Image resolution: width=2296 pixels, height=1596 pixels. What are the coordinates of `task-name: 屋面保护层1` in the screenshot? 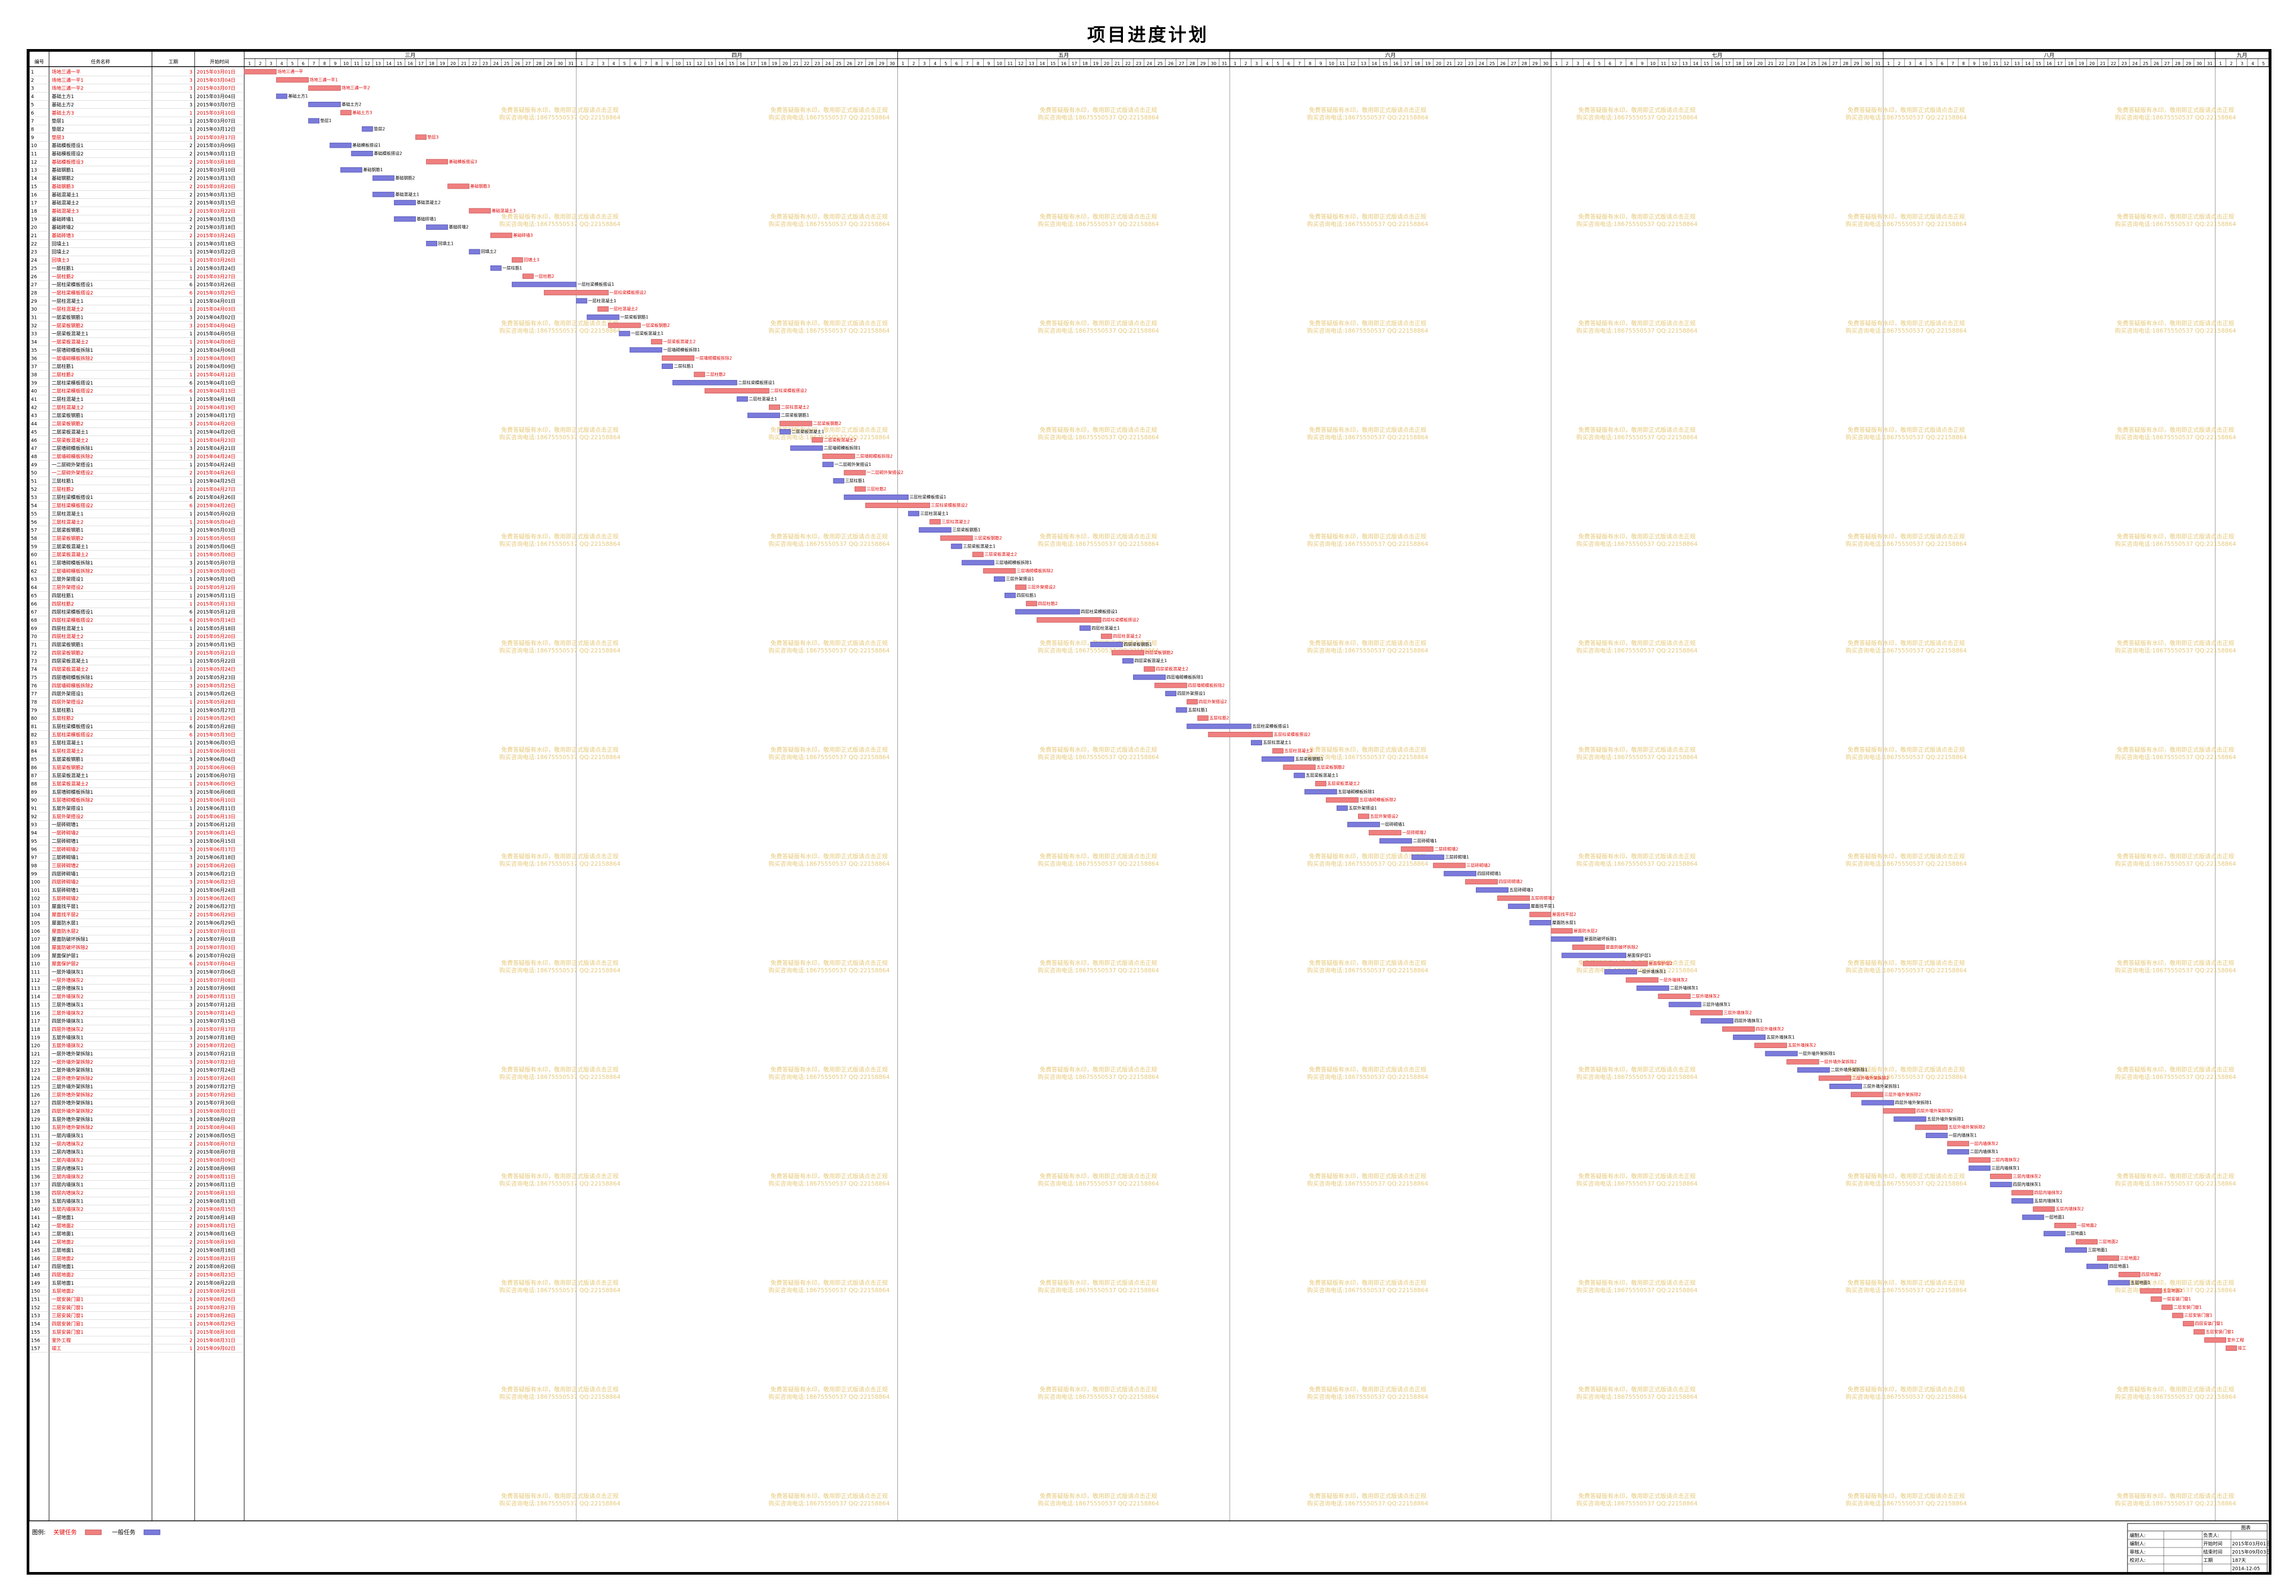 It's located at (65, 956).